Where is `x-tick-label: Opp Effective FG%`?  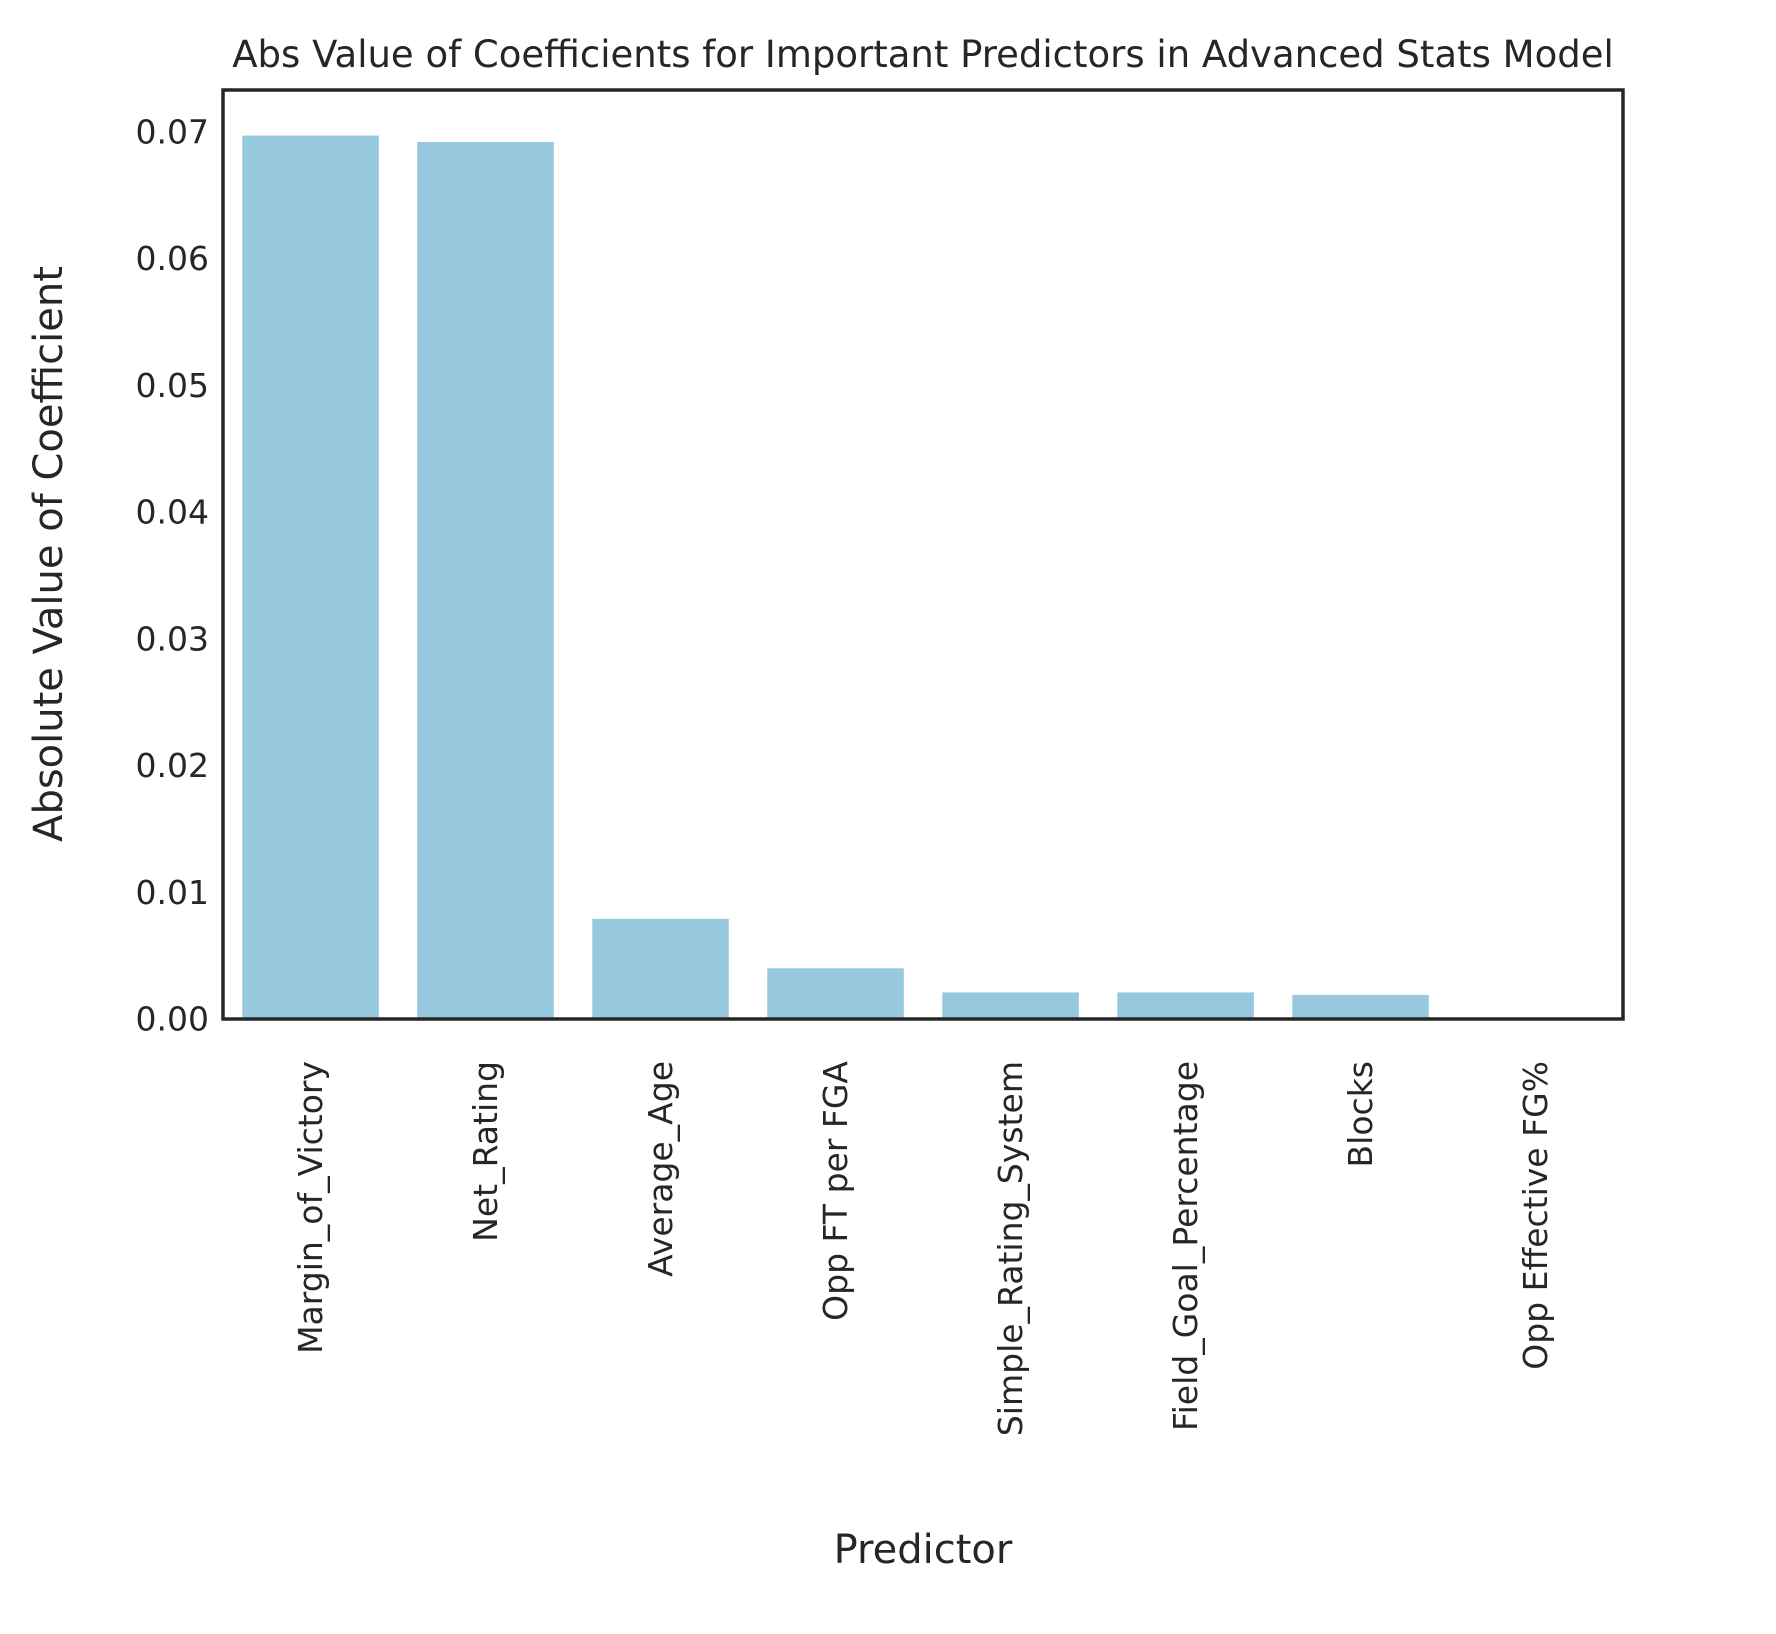 x-tick-label: Opp Effective FG% is located at coordinates (1535, 1215).